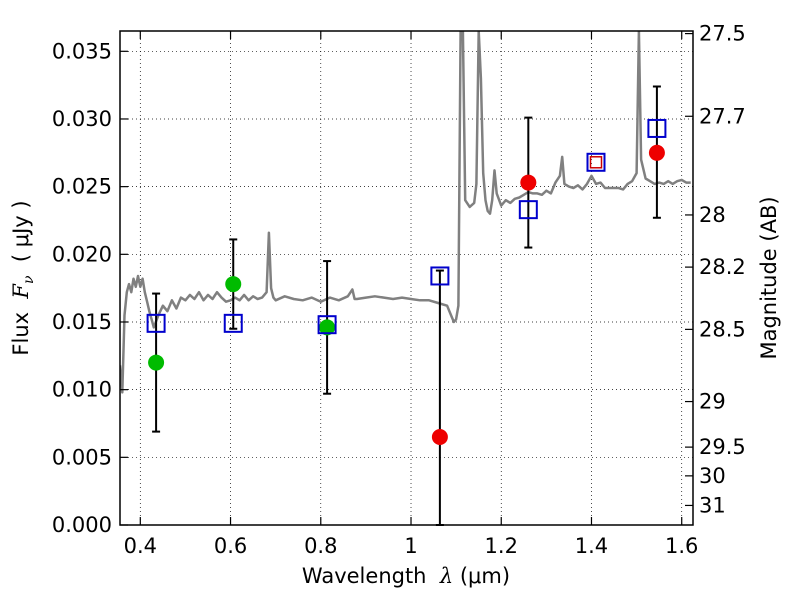 This screenshot has height=600, width=800. I want to click on x-tick-label: 0.6, so click(230, 546).